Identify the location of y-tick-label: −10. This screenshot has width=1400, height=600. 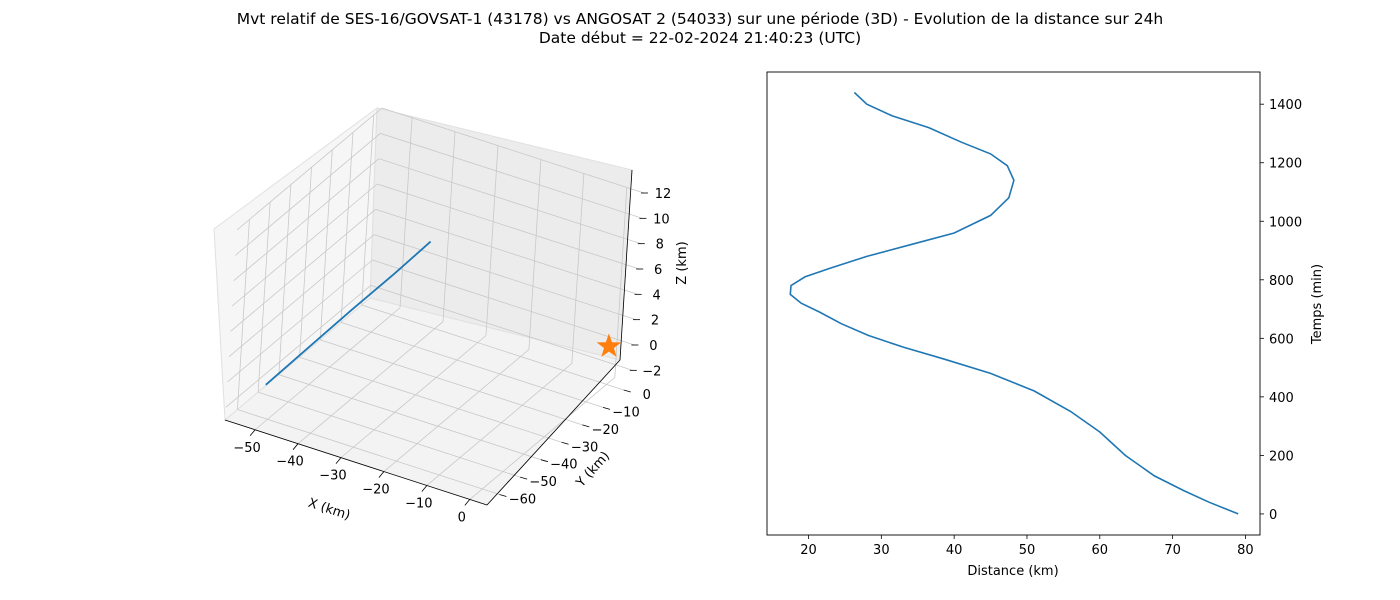
(625, 412).